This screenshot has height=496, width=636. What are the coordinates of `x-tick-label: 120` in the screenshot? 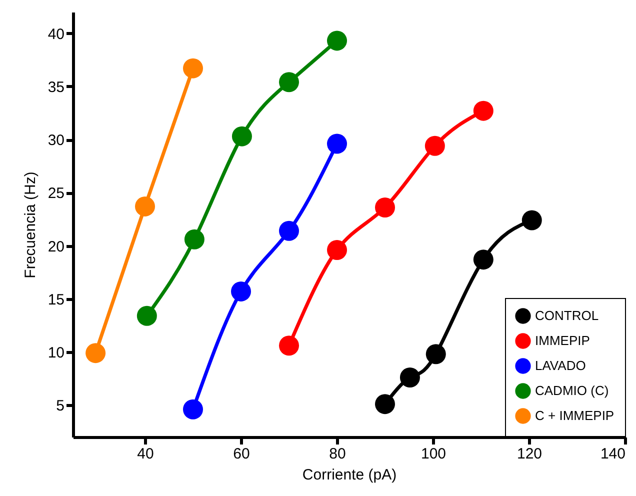 It's located at (529, 454).